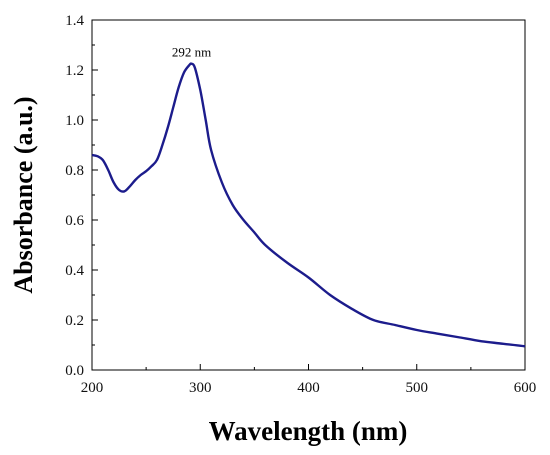 The height and width of the screenshot is (455, 550). I want to click on x-axis-title: Wavelength (nm), so click(308, 431).